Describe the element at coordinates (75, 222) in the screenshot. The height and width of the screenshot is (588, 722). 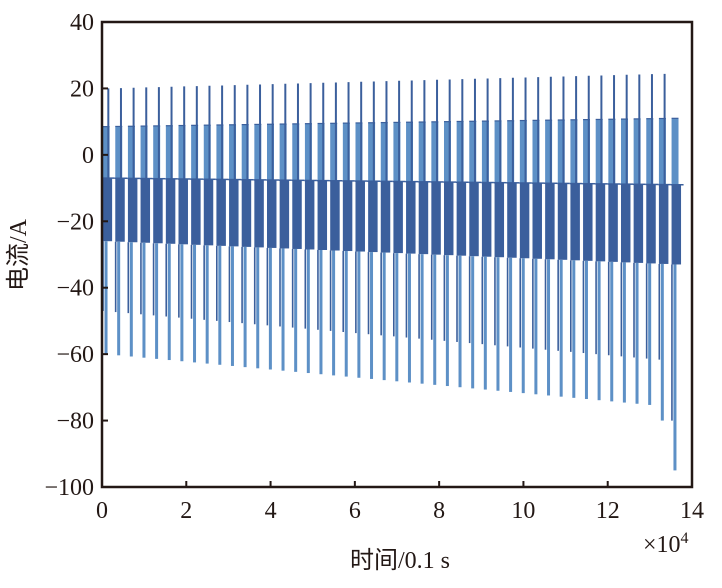
I see `y-tick-label: −20` at that location.